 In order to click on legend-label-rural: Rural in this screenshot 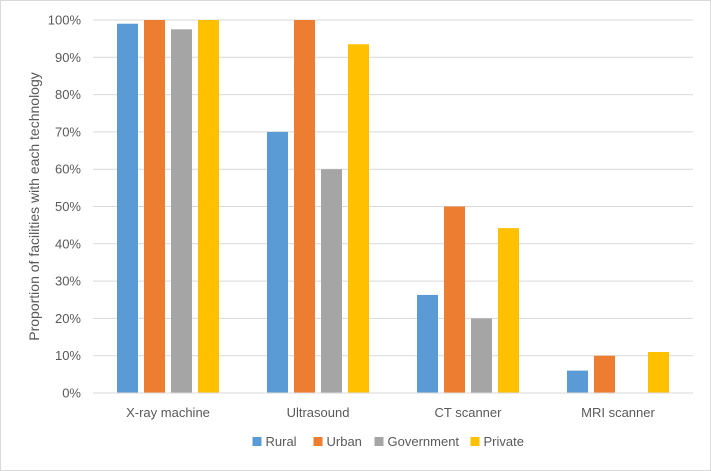, I will do `click(281, 441)`.